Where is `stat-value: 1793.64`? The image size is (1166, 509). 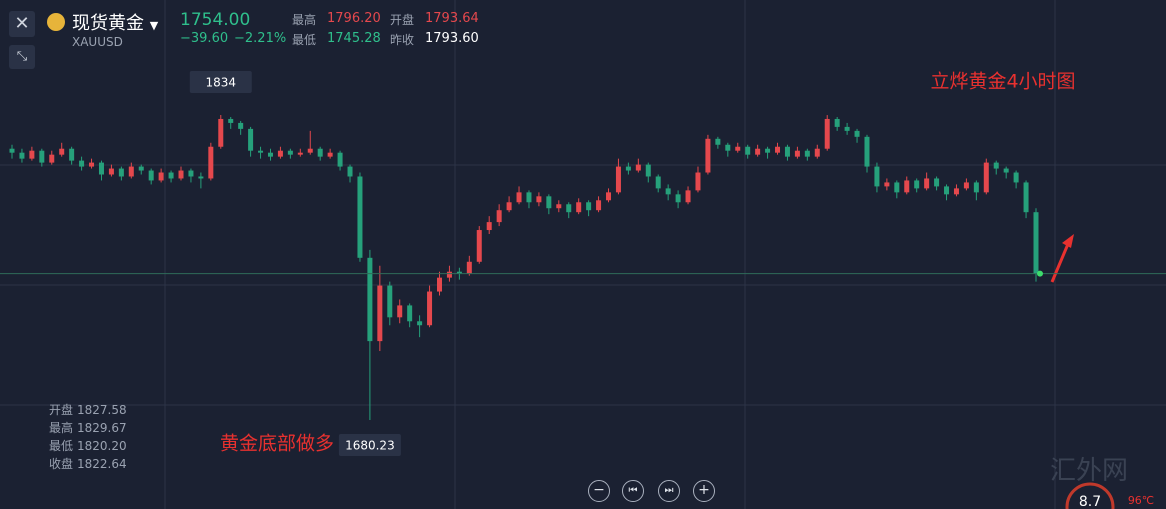 stat-value: 1793.64 is located at coordinates (452, 18).